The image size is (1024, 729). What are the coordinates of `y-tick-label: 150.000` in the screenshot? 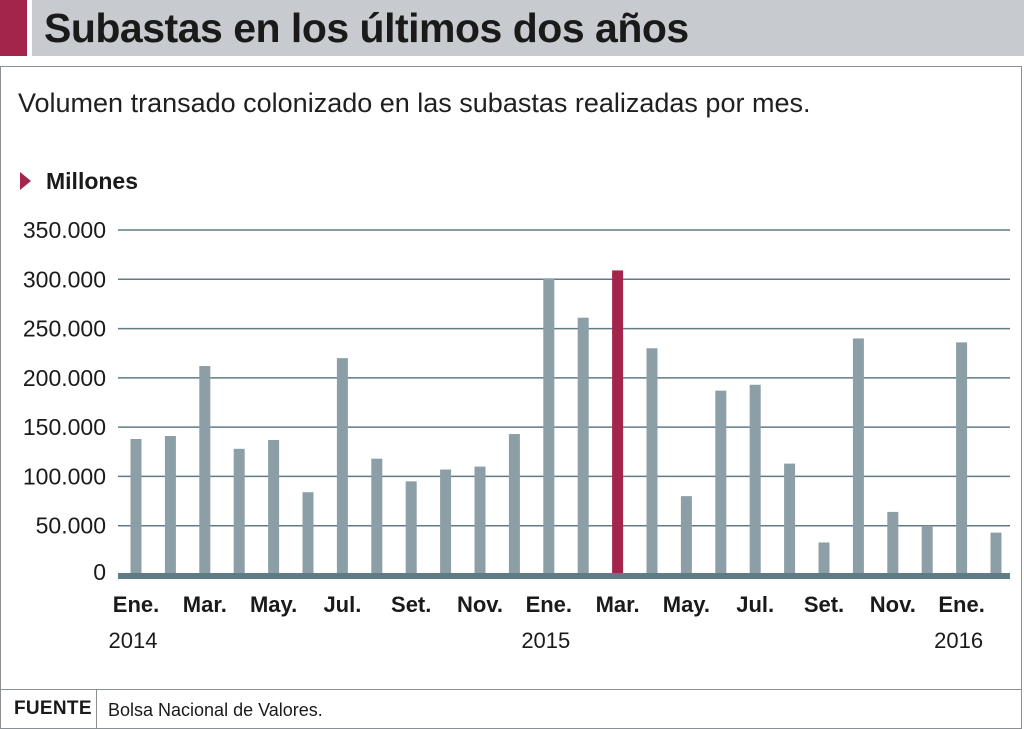 It's located at (64, 427).